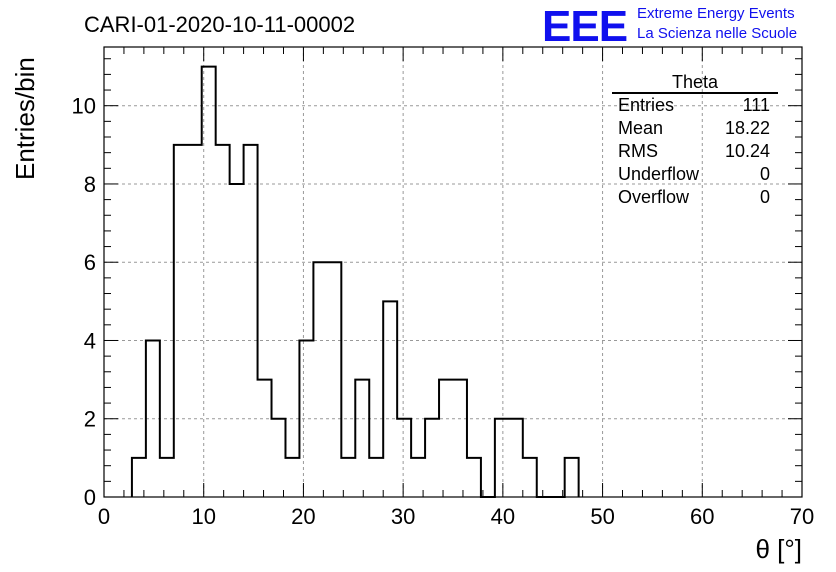  What do you see at coordinates (104, 516) in the screenshot?
I see `x-tick-label: 0` at bounding box center [104, 516].